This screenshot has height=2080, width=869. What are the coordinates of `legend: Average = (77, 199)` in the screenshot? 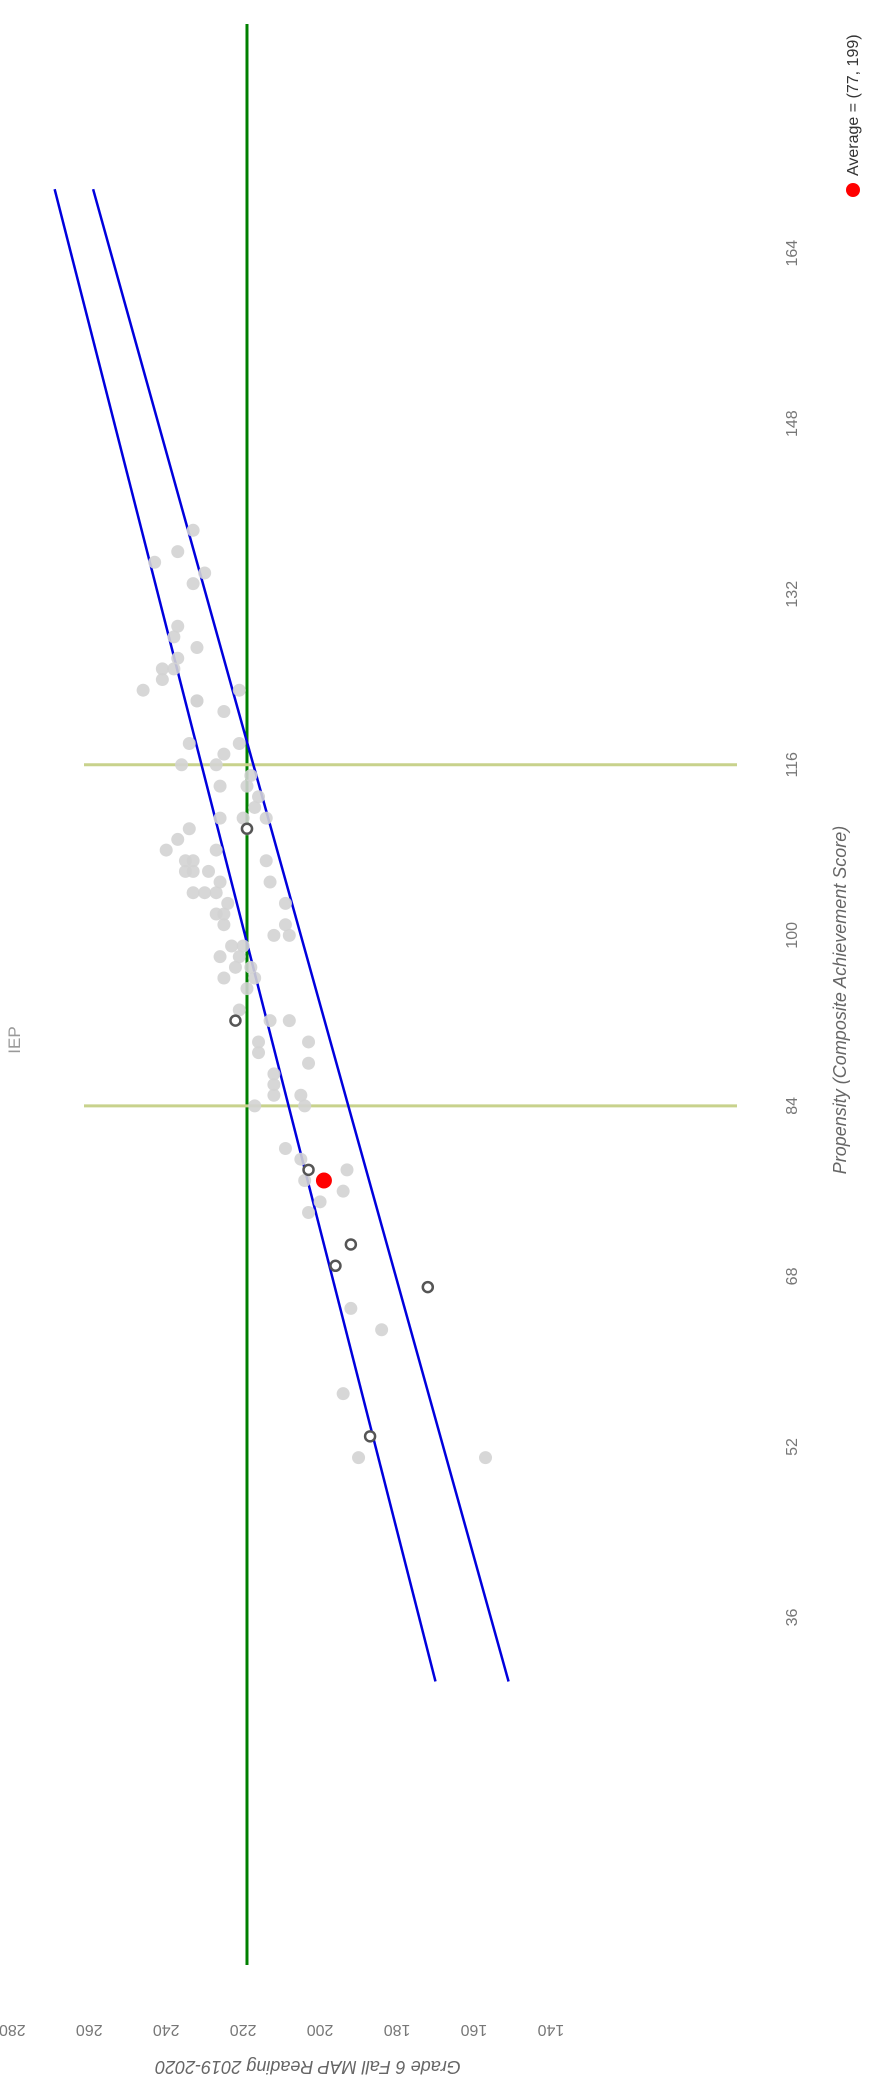 It's located at (853, 115).